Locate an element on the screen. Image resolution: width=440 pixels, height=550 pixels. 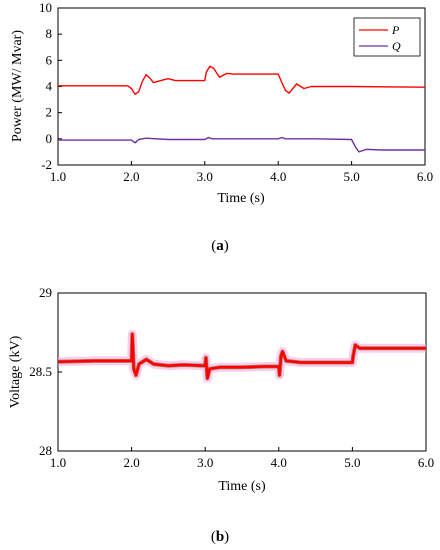
panel-a-series-q-line is located at coordinates (241, 144).